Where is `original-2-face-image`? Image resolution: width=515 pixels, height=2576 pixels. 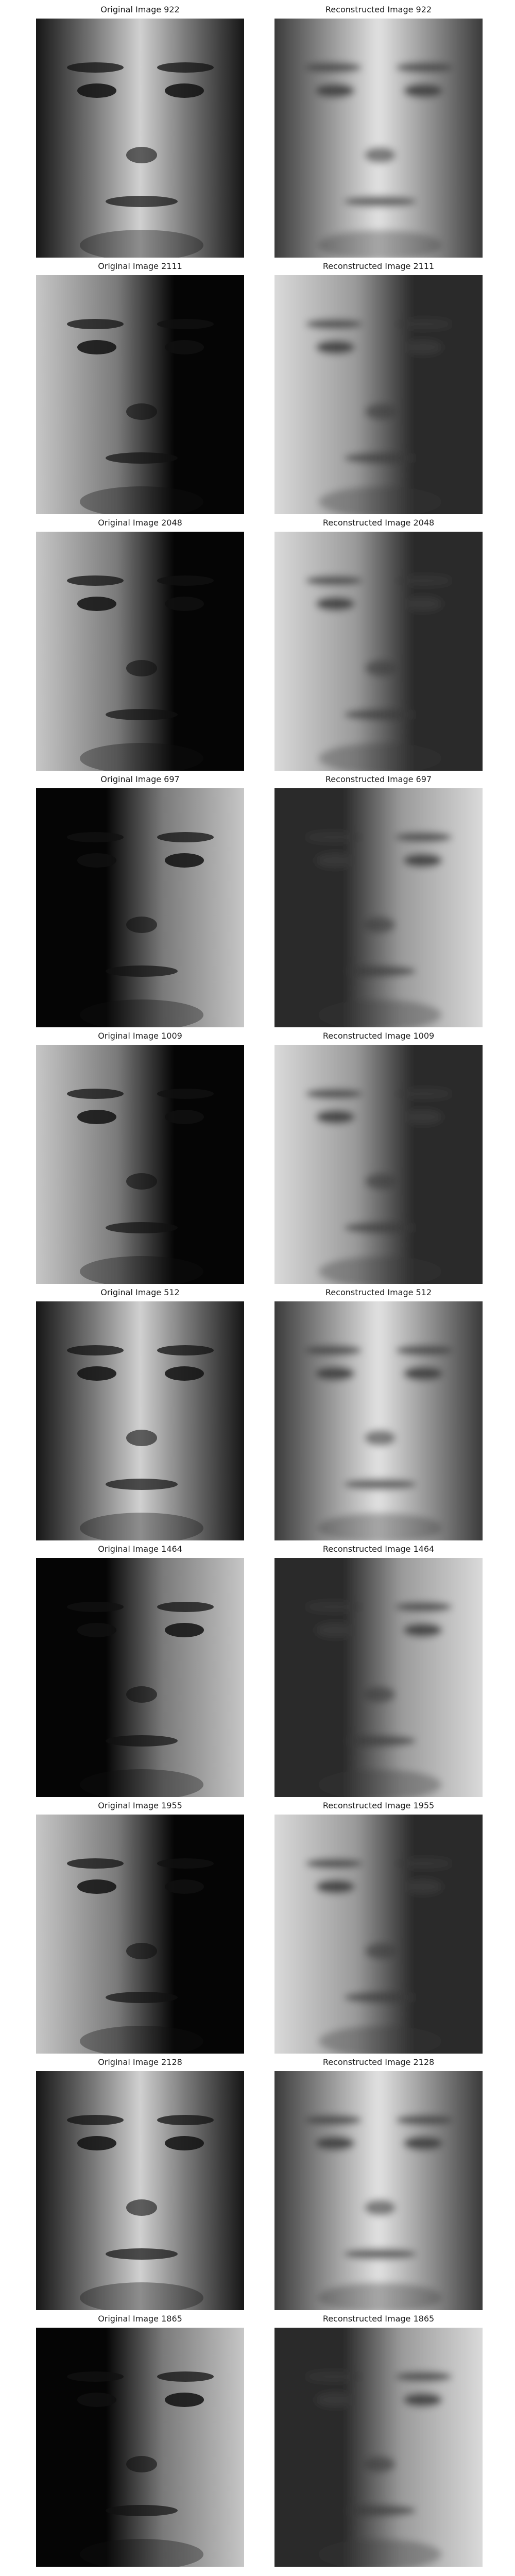 original-2-face-image is located at coordinates (140, 395).